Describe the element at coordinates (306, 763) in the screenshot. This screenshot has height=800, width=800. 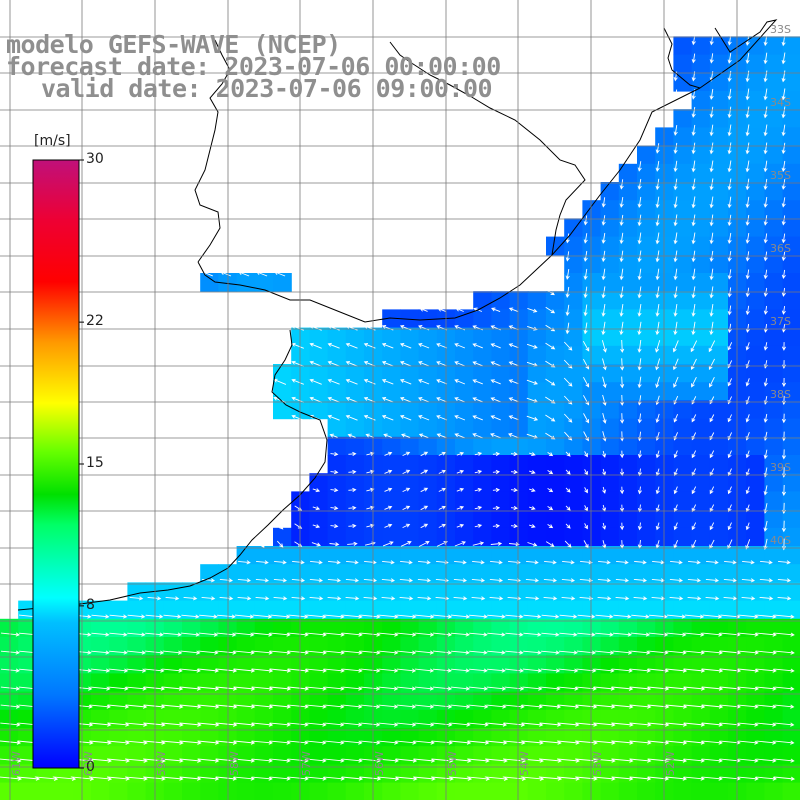
I see `longitude-label: 57W` at that location.